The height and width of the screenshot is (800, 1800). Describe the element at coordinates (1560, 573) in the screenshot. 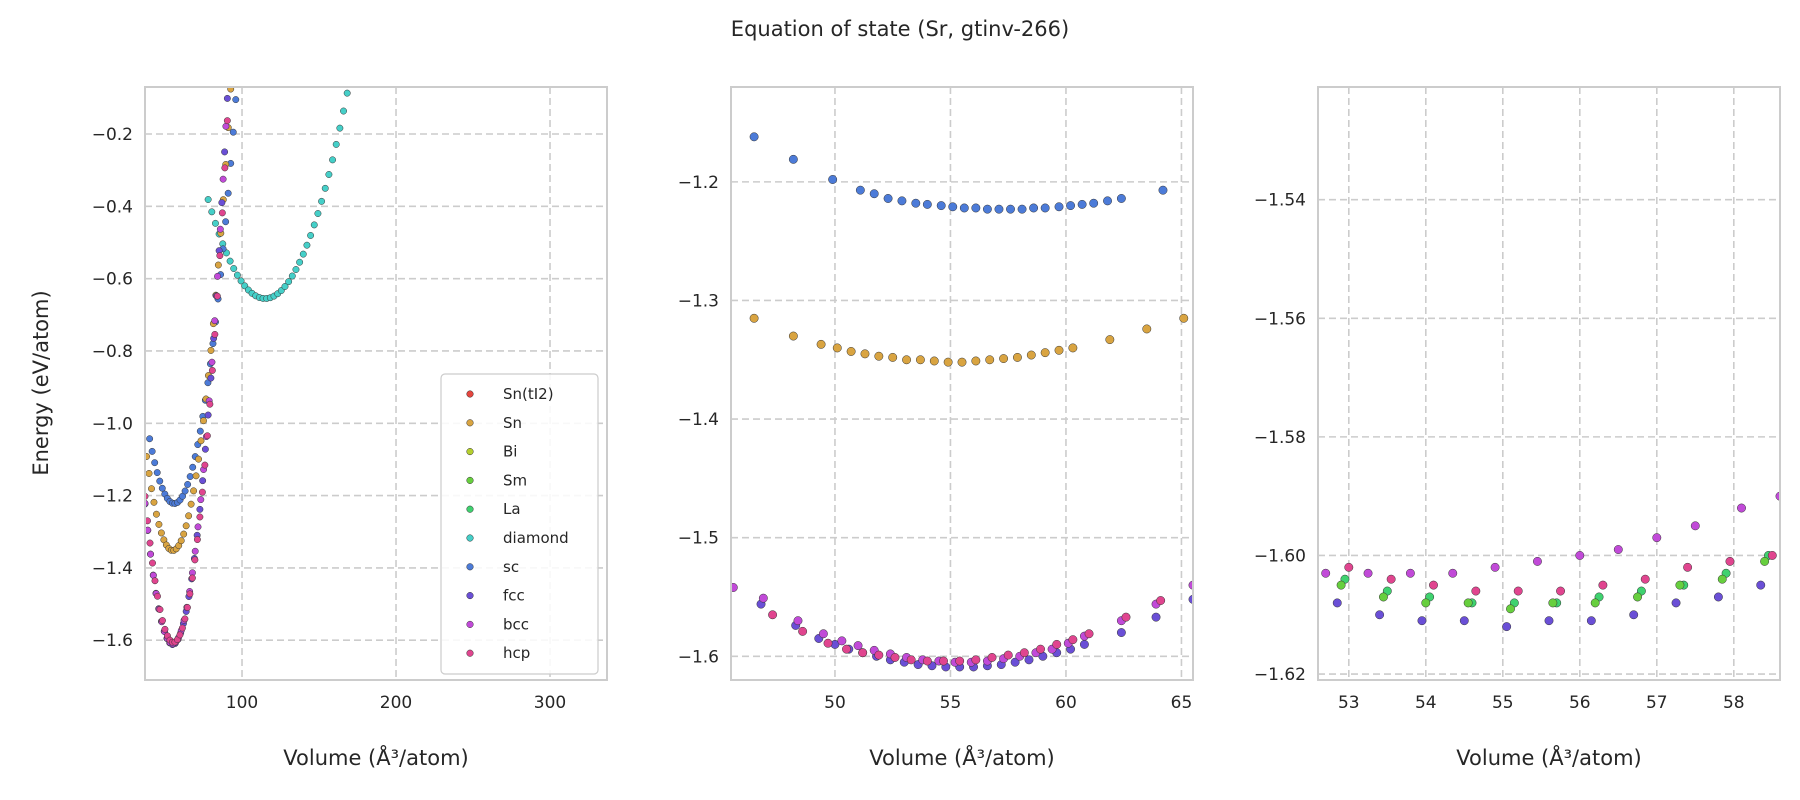

I see `series-hcp` at that location.